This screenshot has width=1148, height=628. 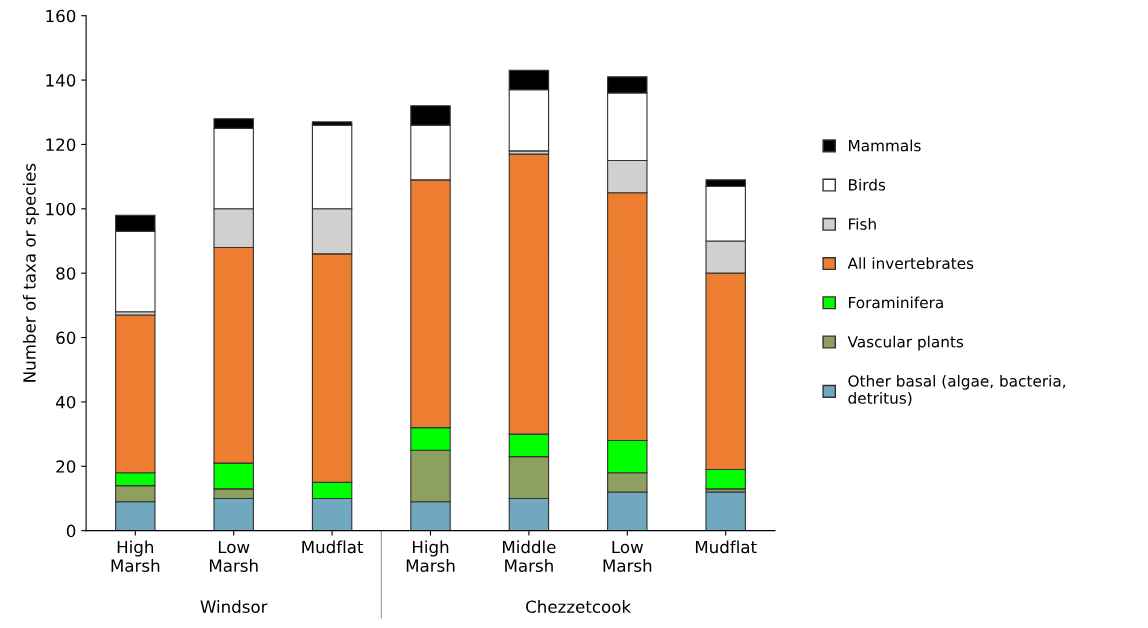 What do you see at coordinates (862, 224) in the screenshot?
I see `legend-label: Fish` at bounding box center [862, 224].